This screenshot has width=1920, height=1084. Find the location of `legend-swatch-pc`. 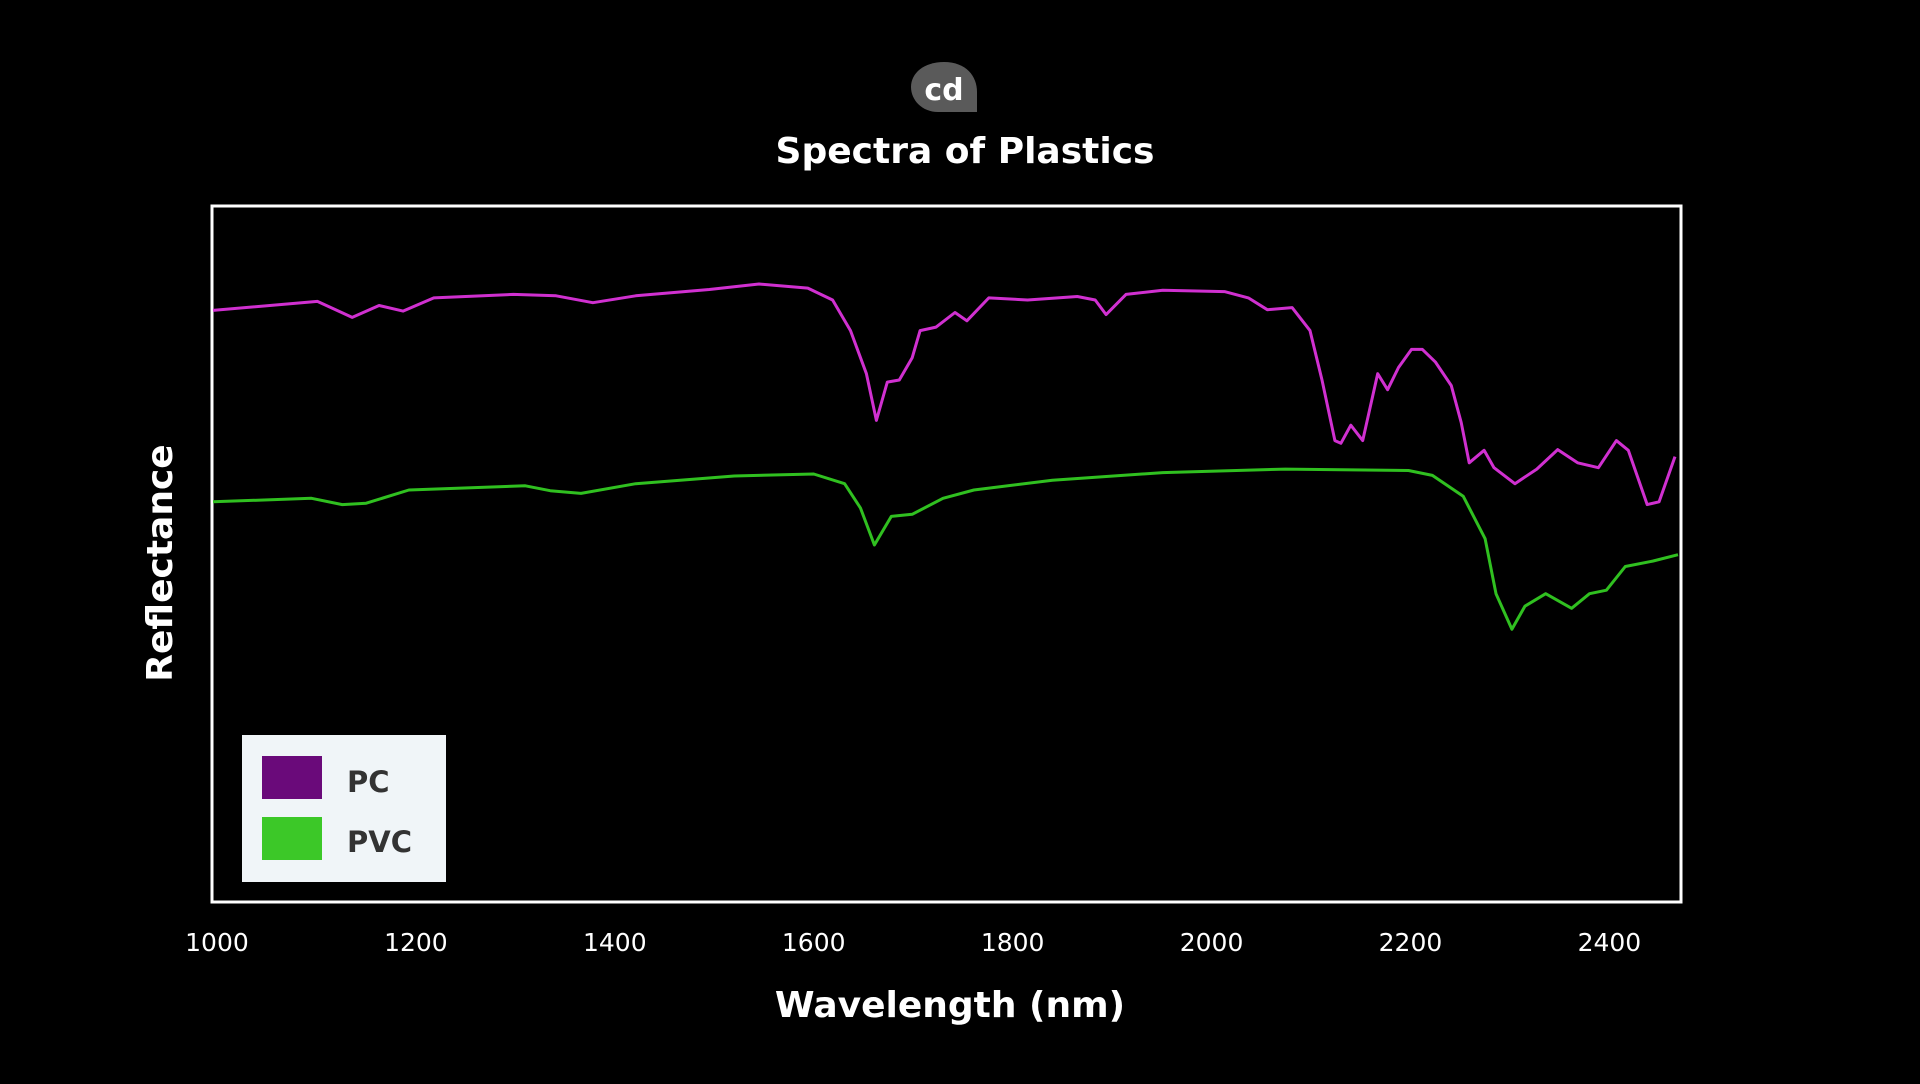

legend-swatch-pc is located at coordinates (292, 777).